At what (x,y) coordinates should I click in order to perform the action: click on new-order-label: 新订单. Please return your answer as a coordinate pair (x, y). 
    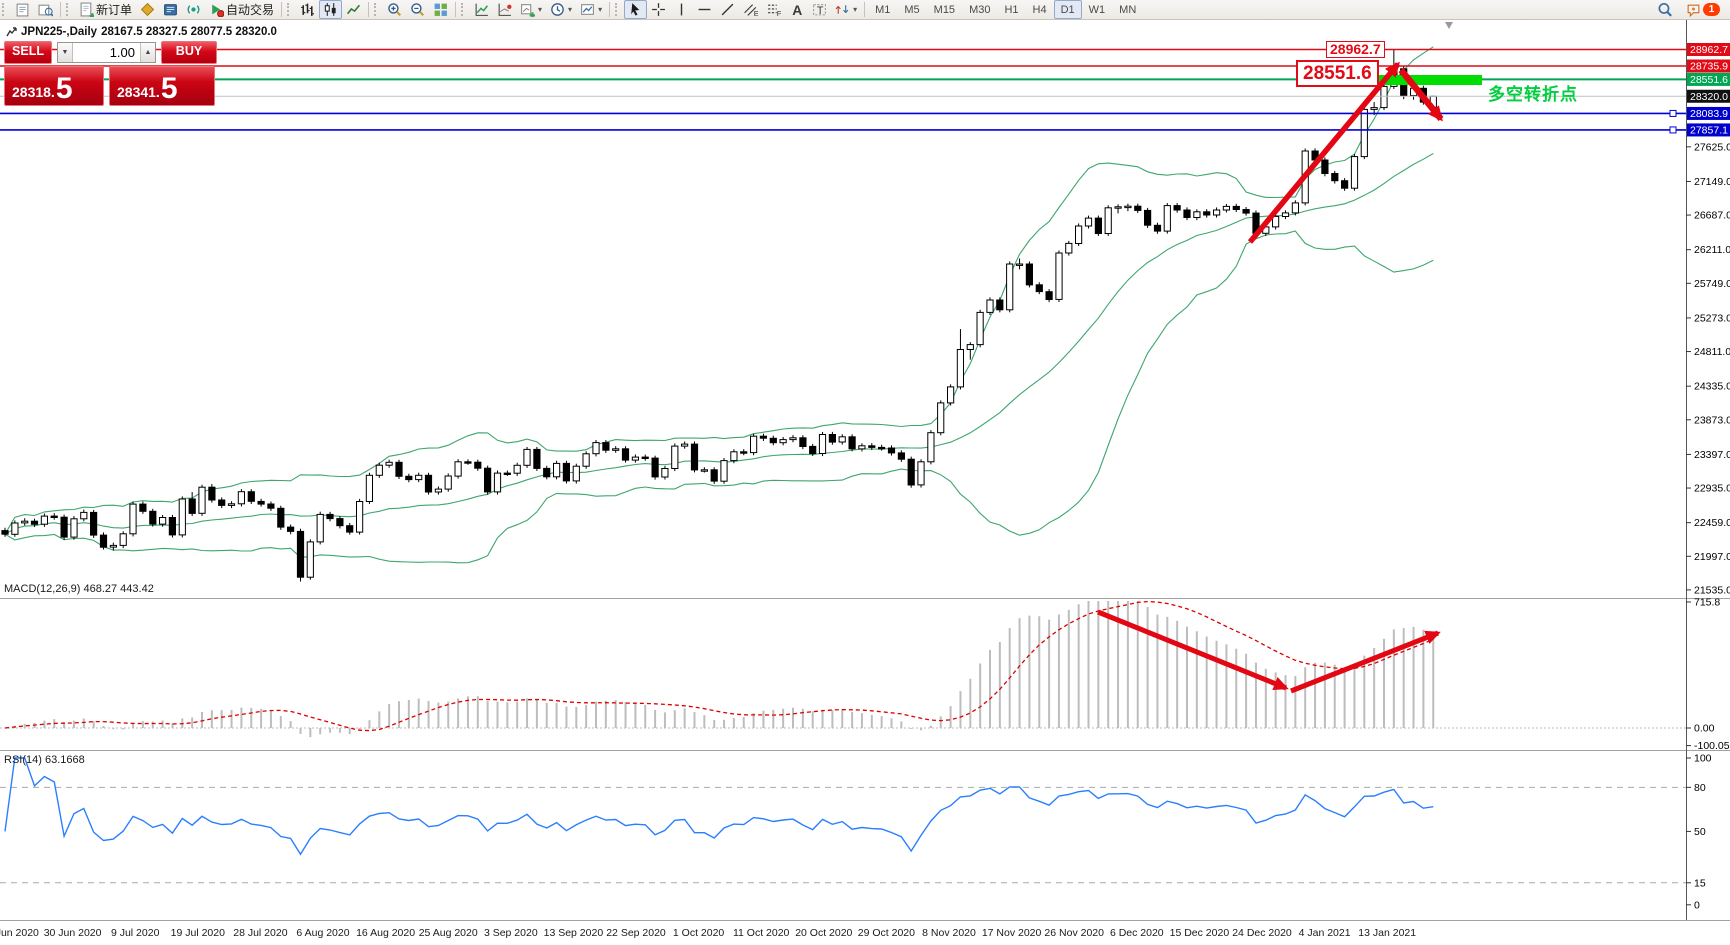
    Looking at the image, I should click on (114, 10).